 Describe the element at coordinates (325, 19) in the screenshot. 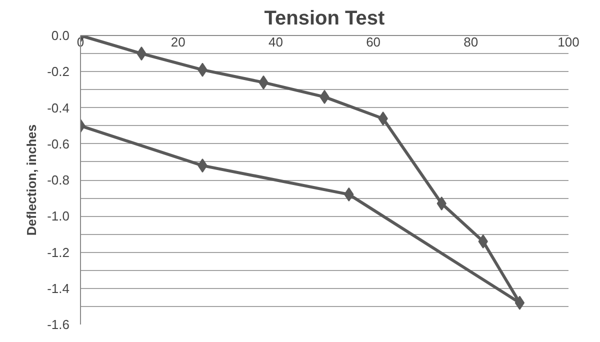

I see `chart-title: Tension Test` at that location.